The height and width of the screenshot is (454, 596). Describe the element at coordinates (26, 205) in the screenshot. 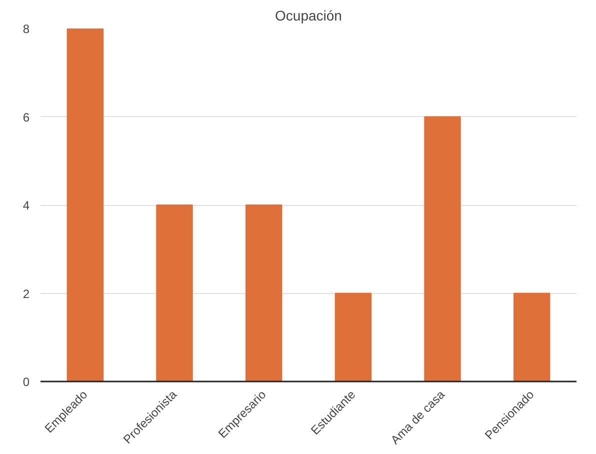

I see `y-tick-label: 4` at that location.